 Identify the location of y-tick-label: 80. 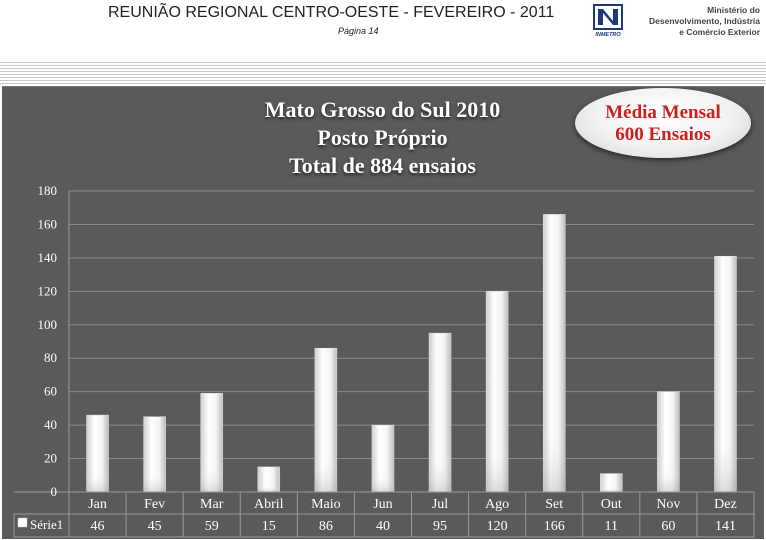
(50, 357).